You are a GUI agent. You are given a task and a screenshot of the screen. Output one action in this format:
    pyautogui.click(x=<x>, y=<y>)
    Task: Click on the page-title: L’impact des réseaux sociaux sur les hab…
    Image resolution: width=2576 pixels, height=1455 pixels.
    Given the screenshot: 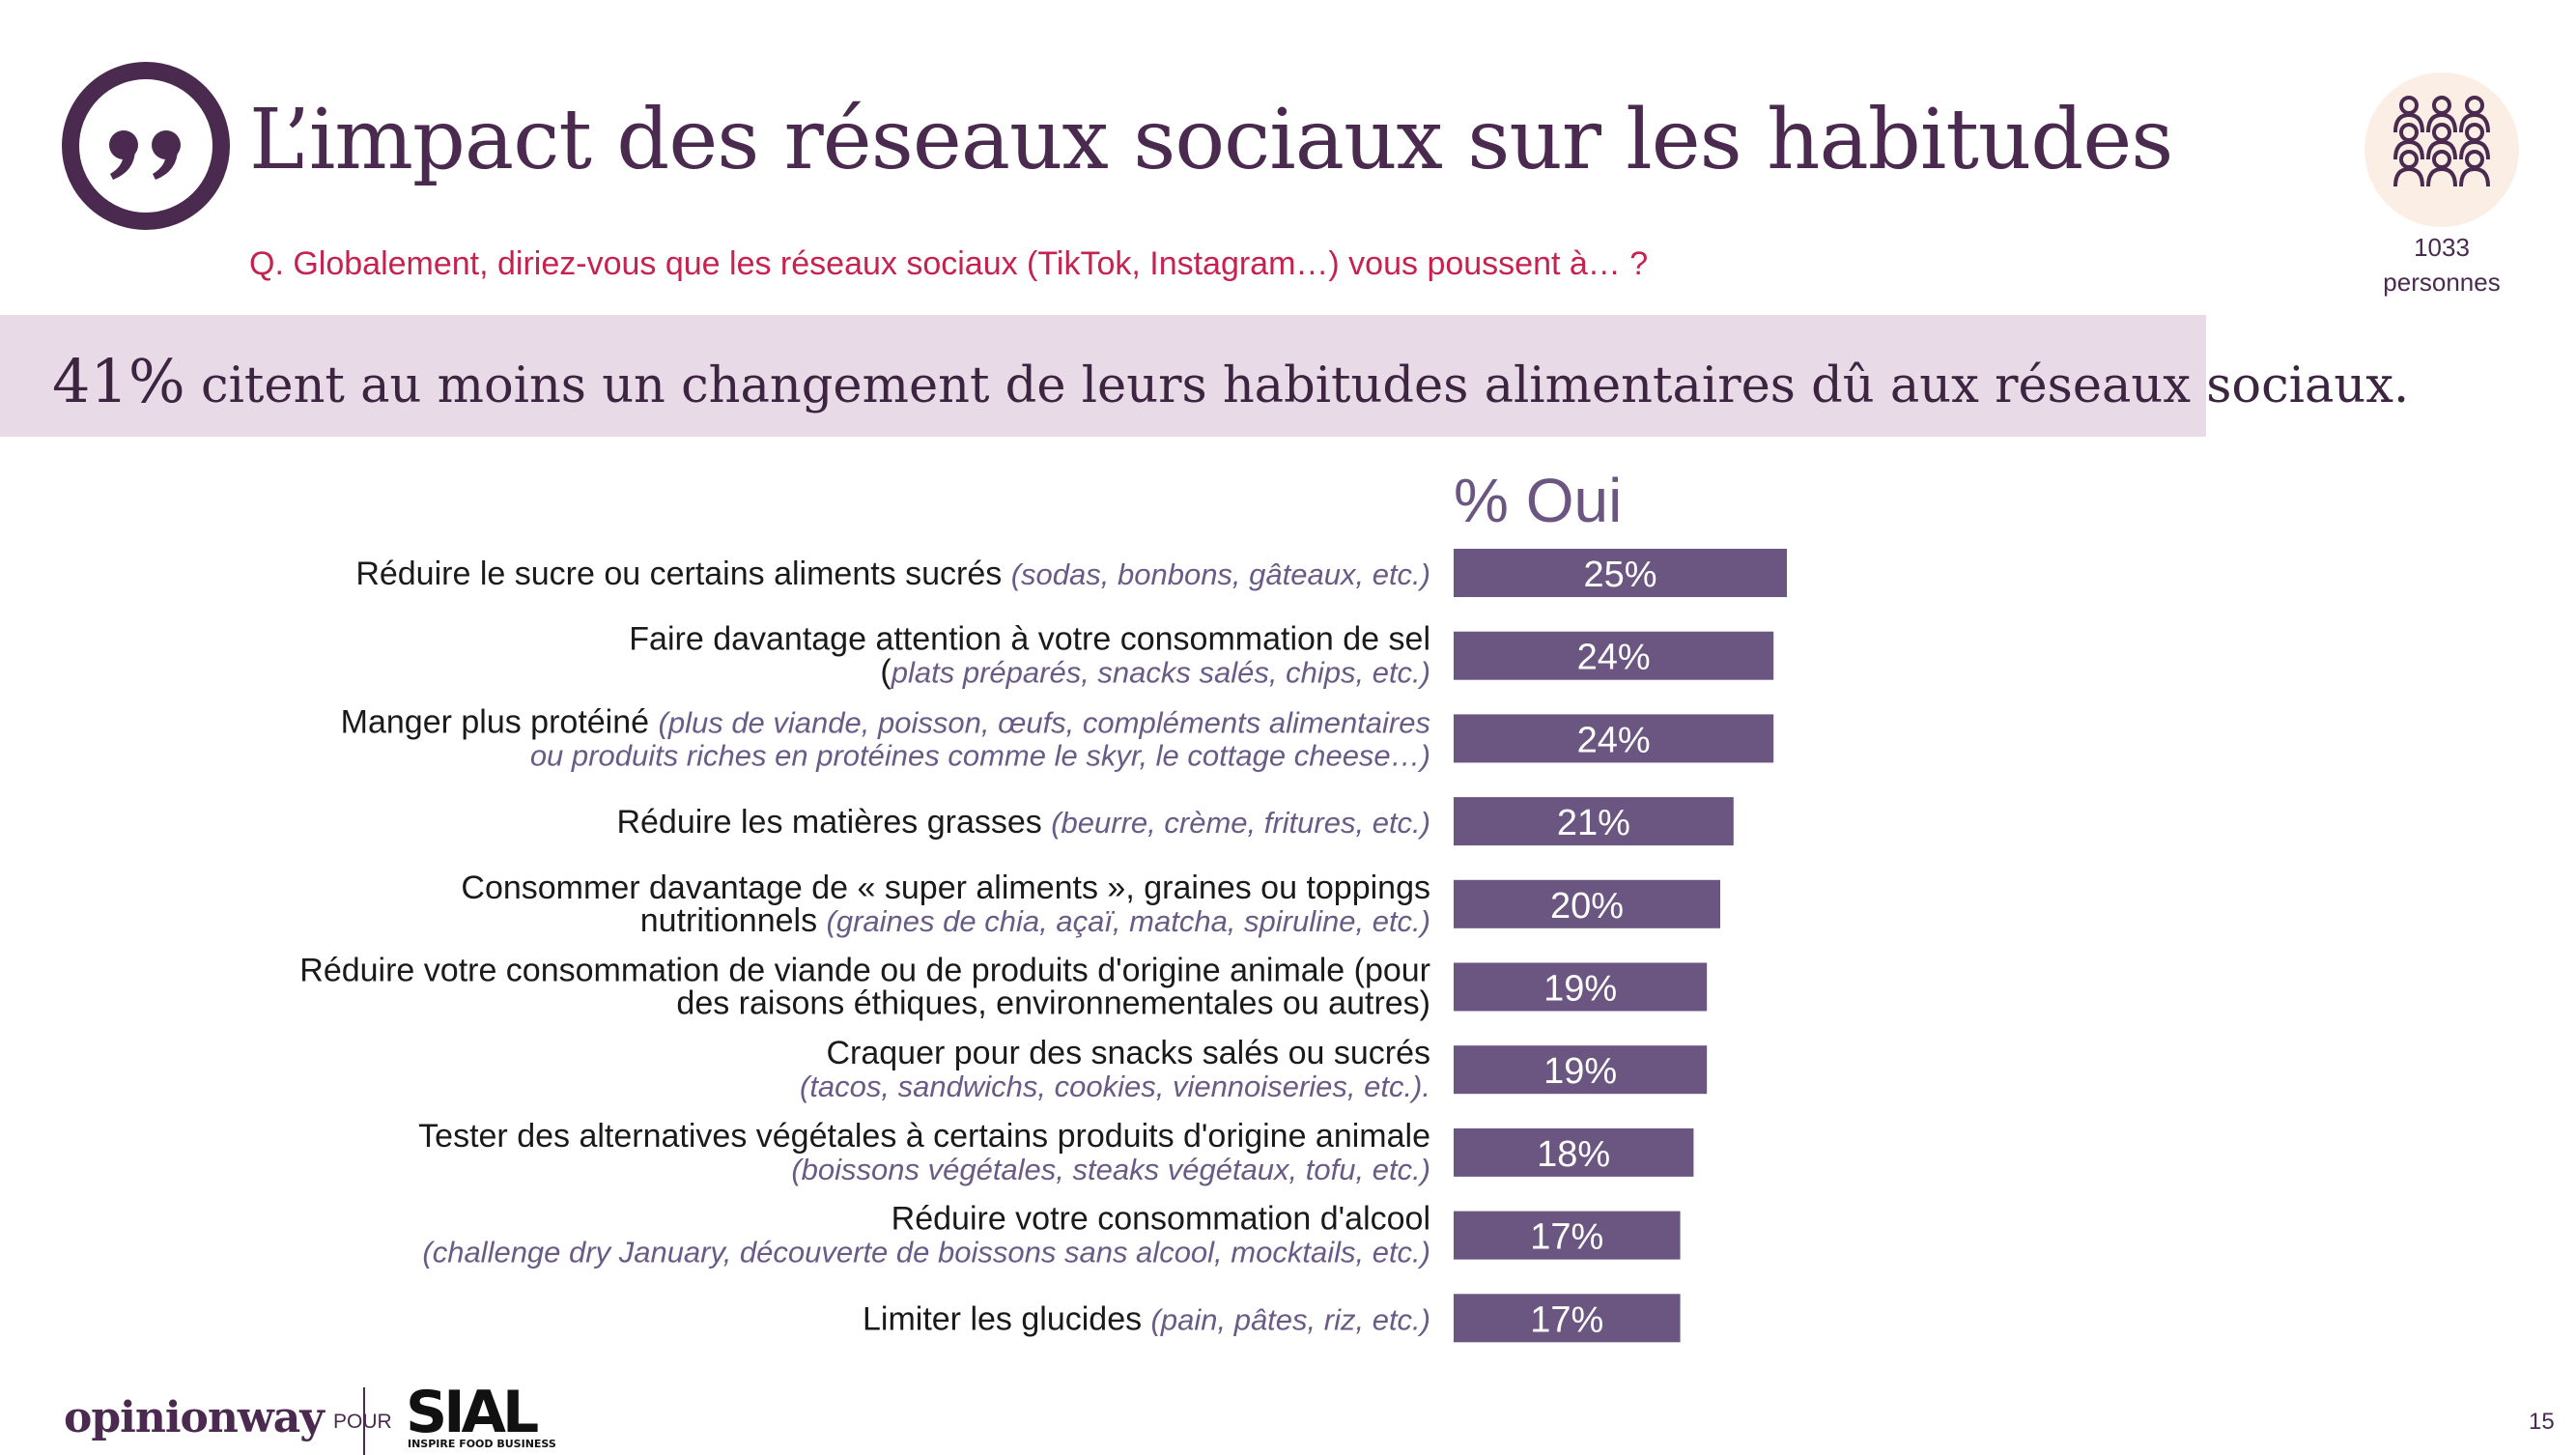 What is the action you would take?
    pyautogui.click(x=1211, y=140)
    